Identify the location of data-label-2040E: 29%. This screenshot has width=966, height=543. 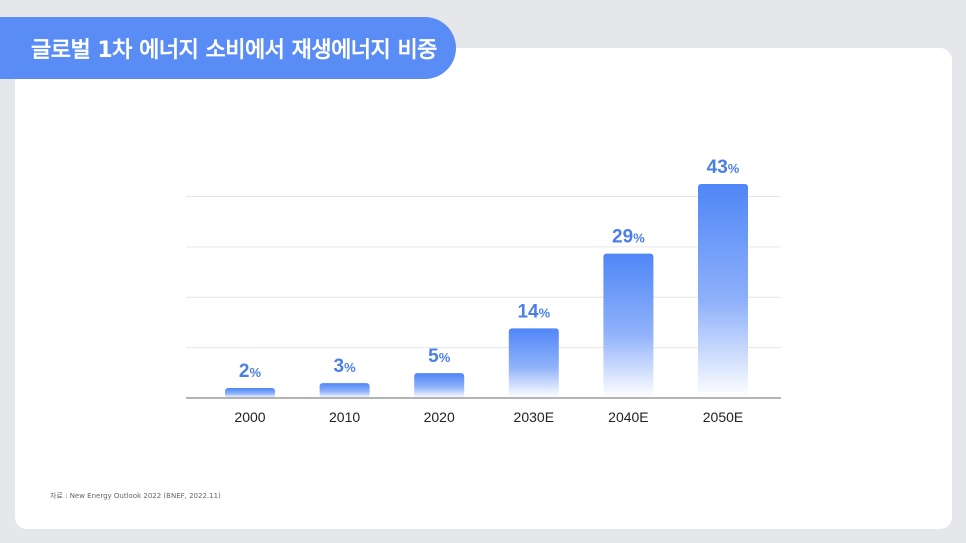
(628, 237).